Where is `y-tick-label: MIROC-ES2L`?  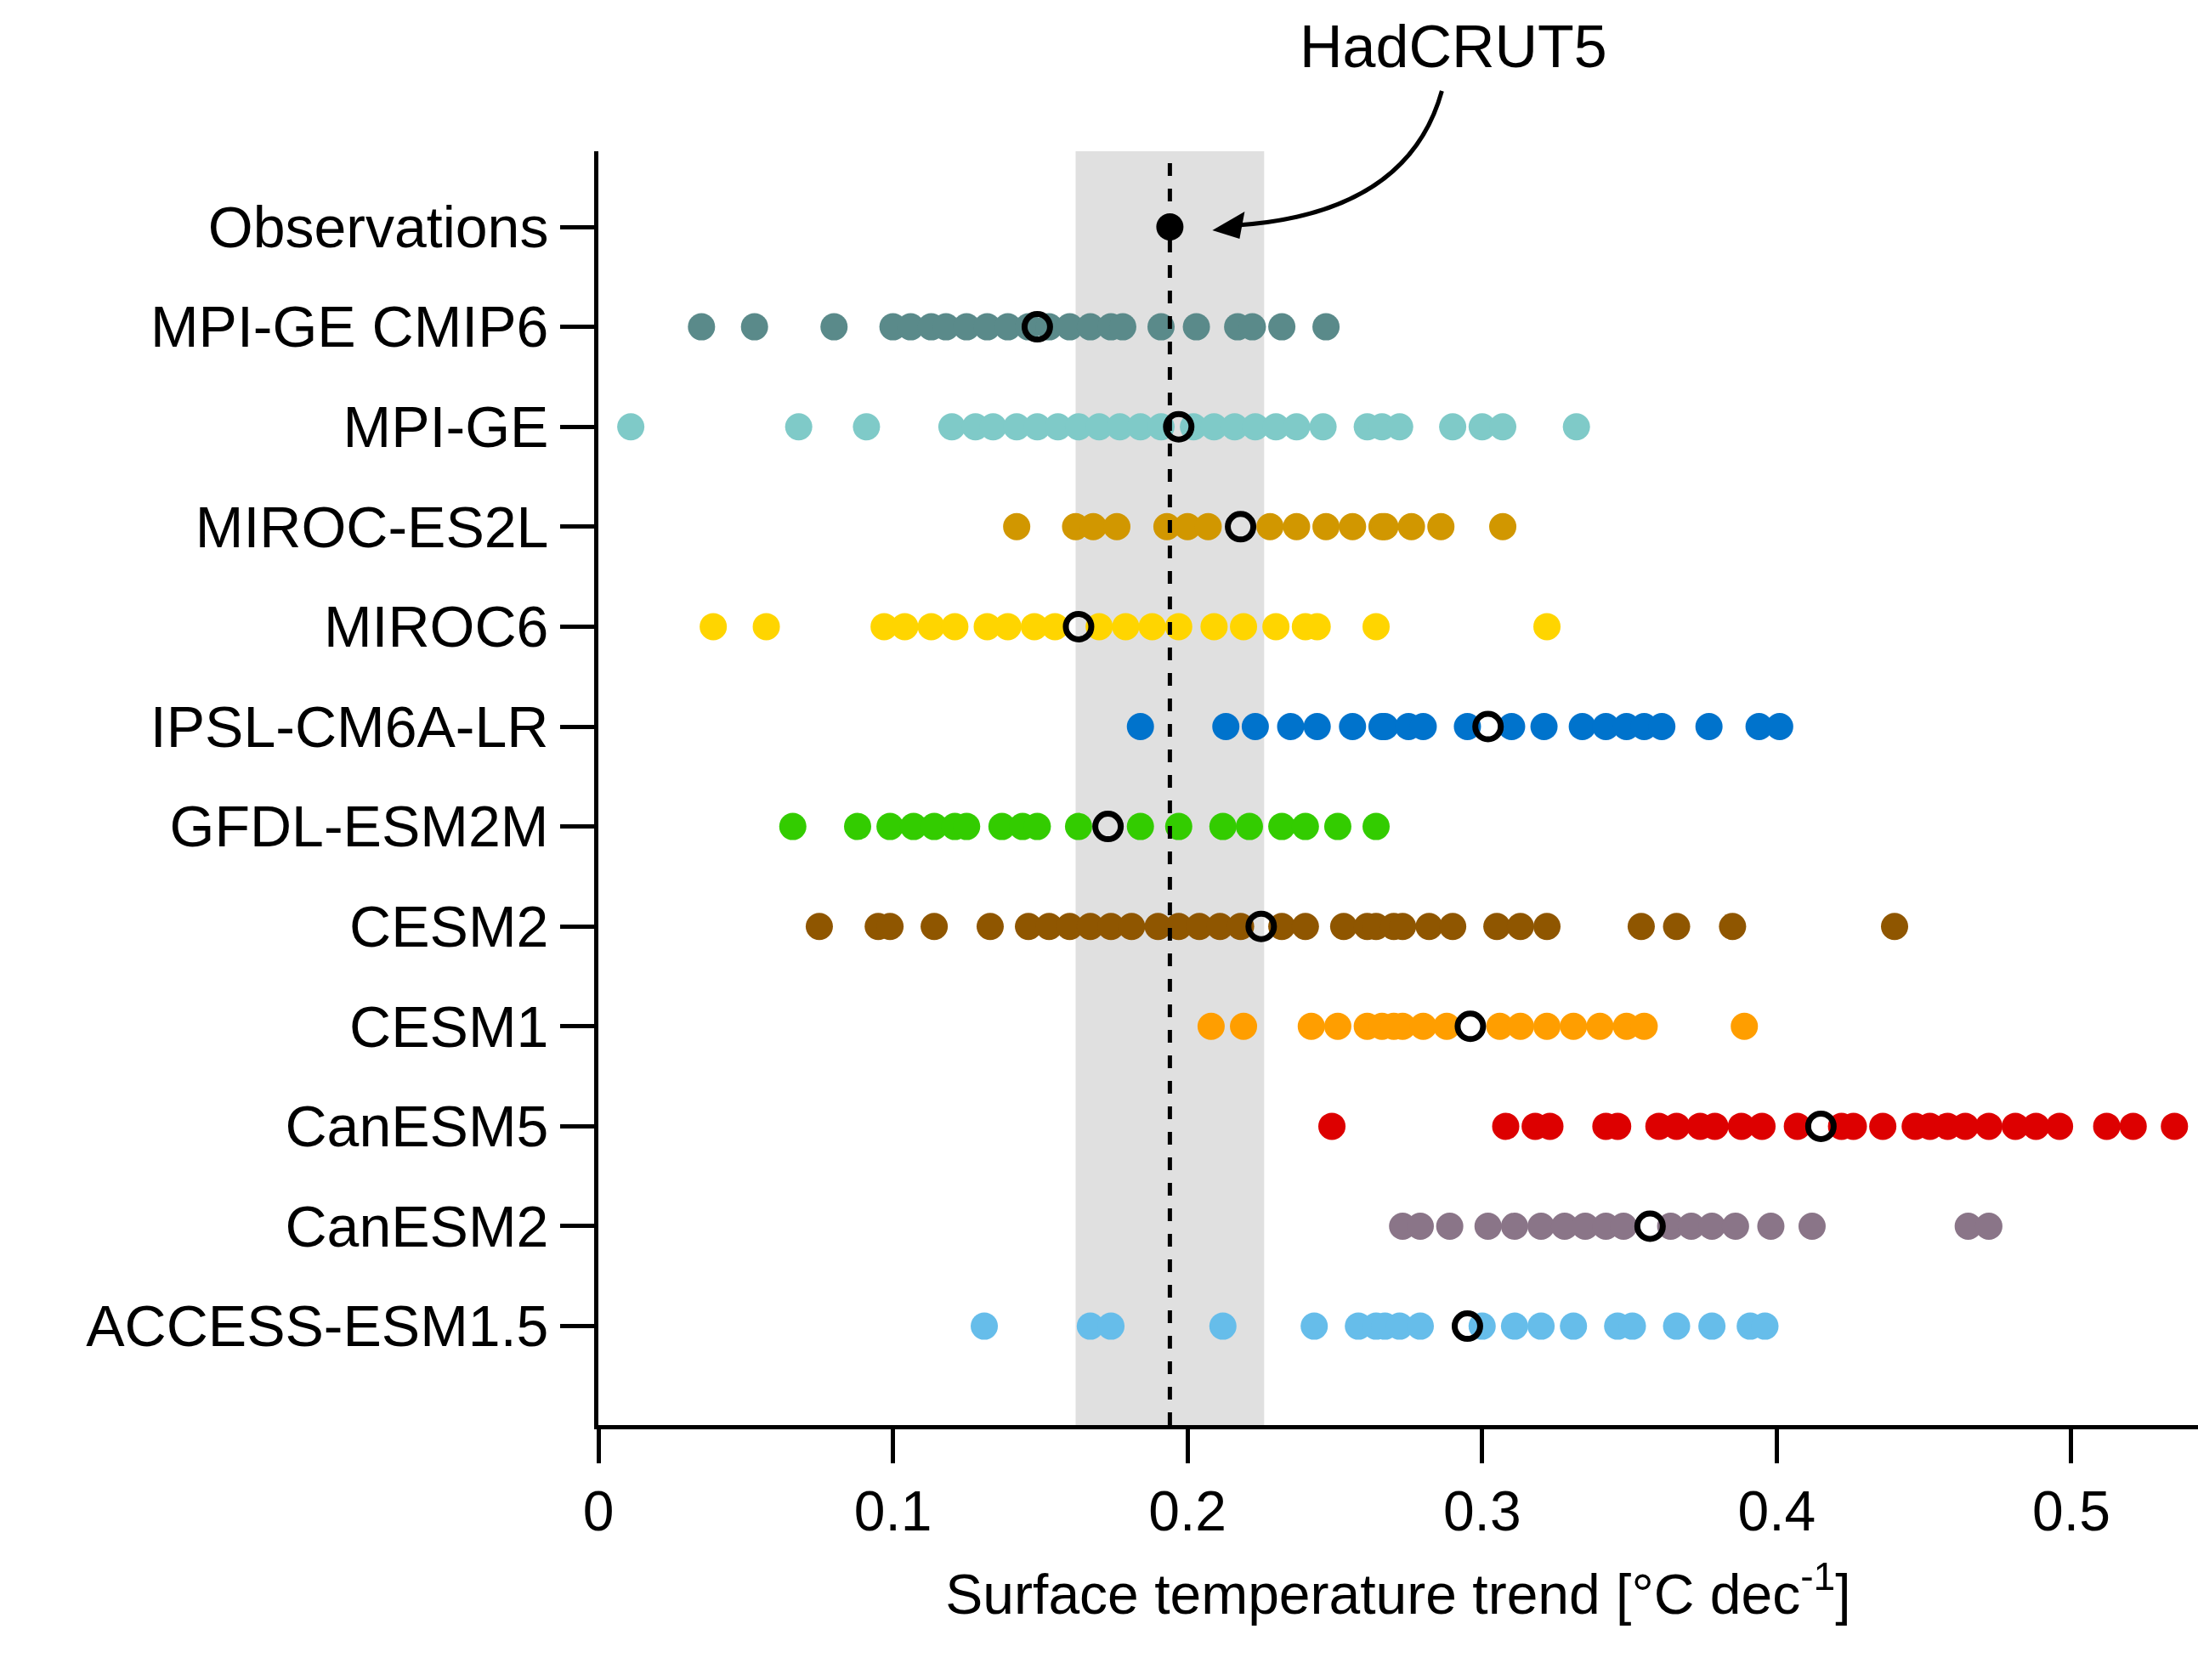 y-tick-label: MIROC-ES2L is located at coordinates (372, 526).